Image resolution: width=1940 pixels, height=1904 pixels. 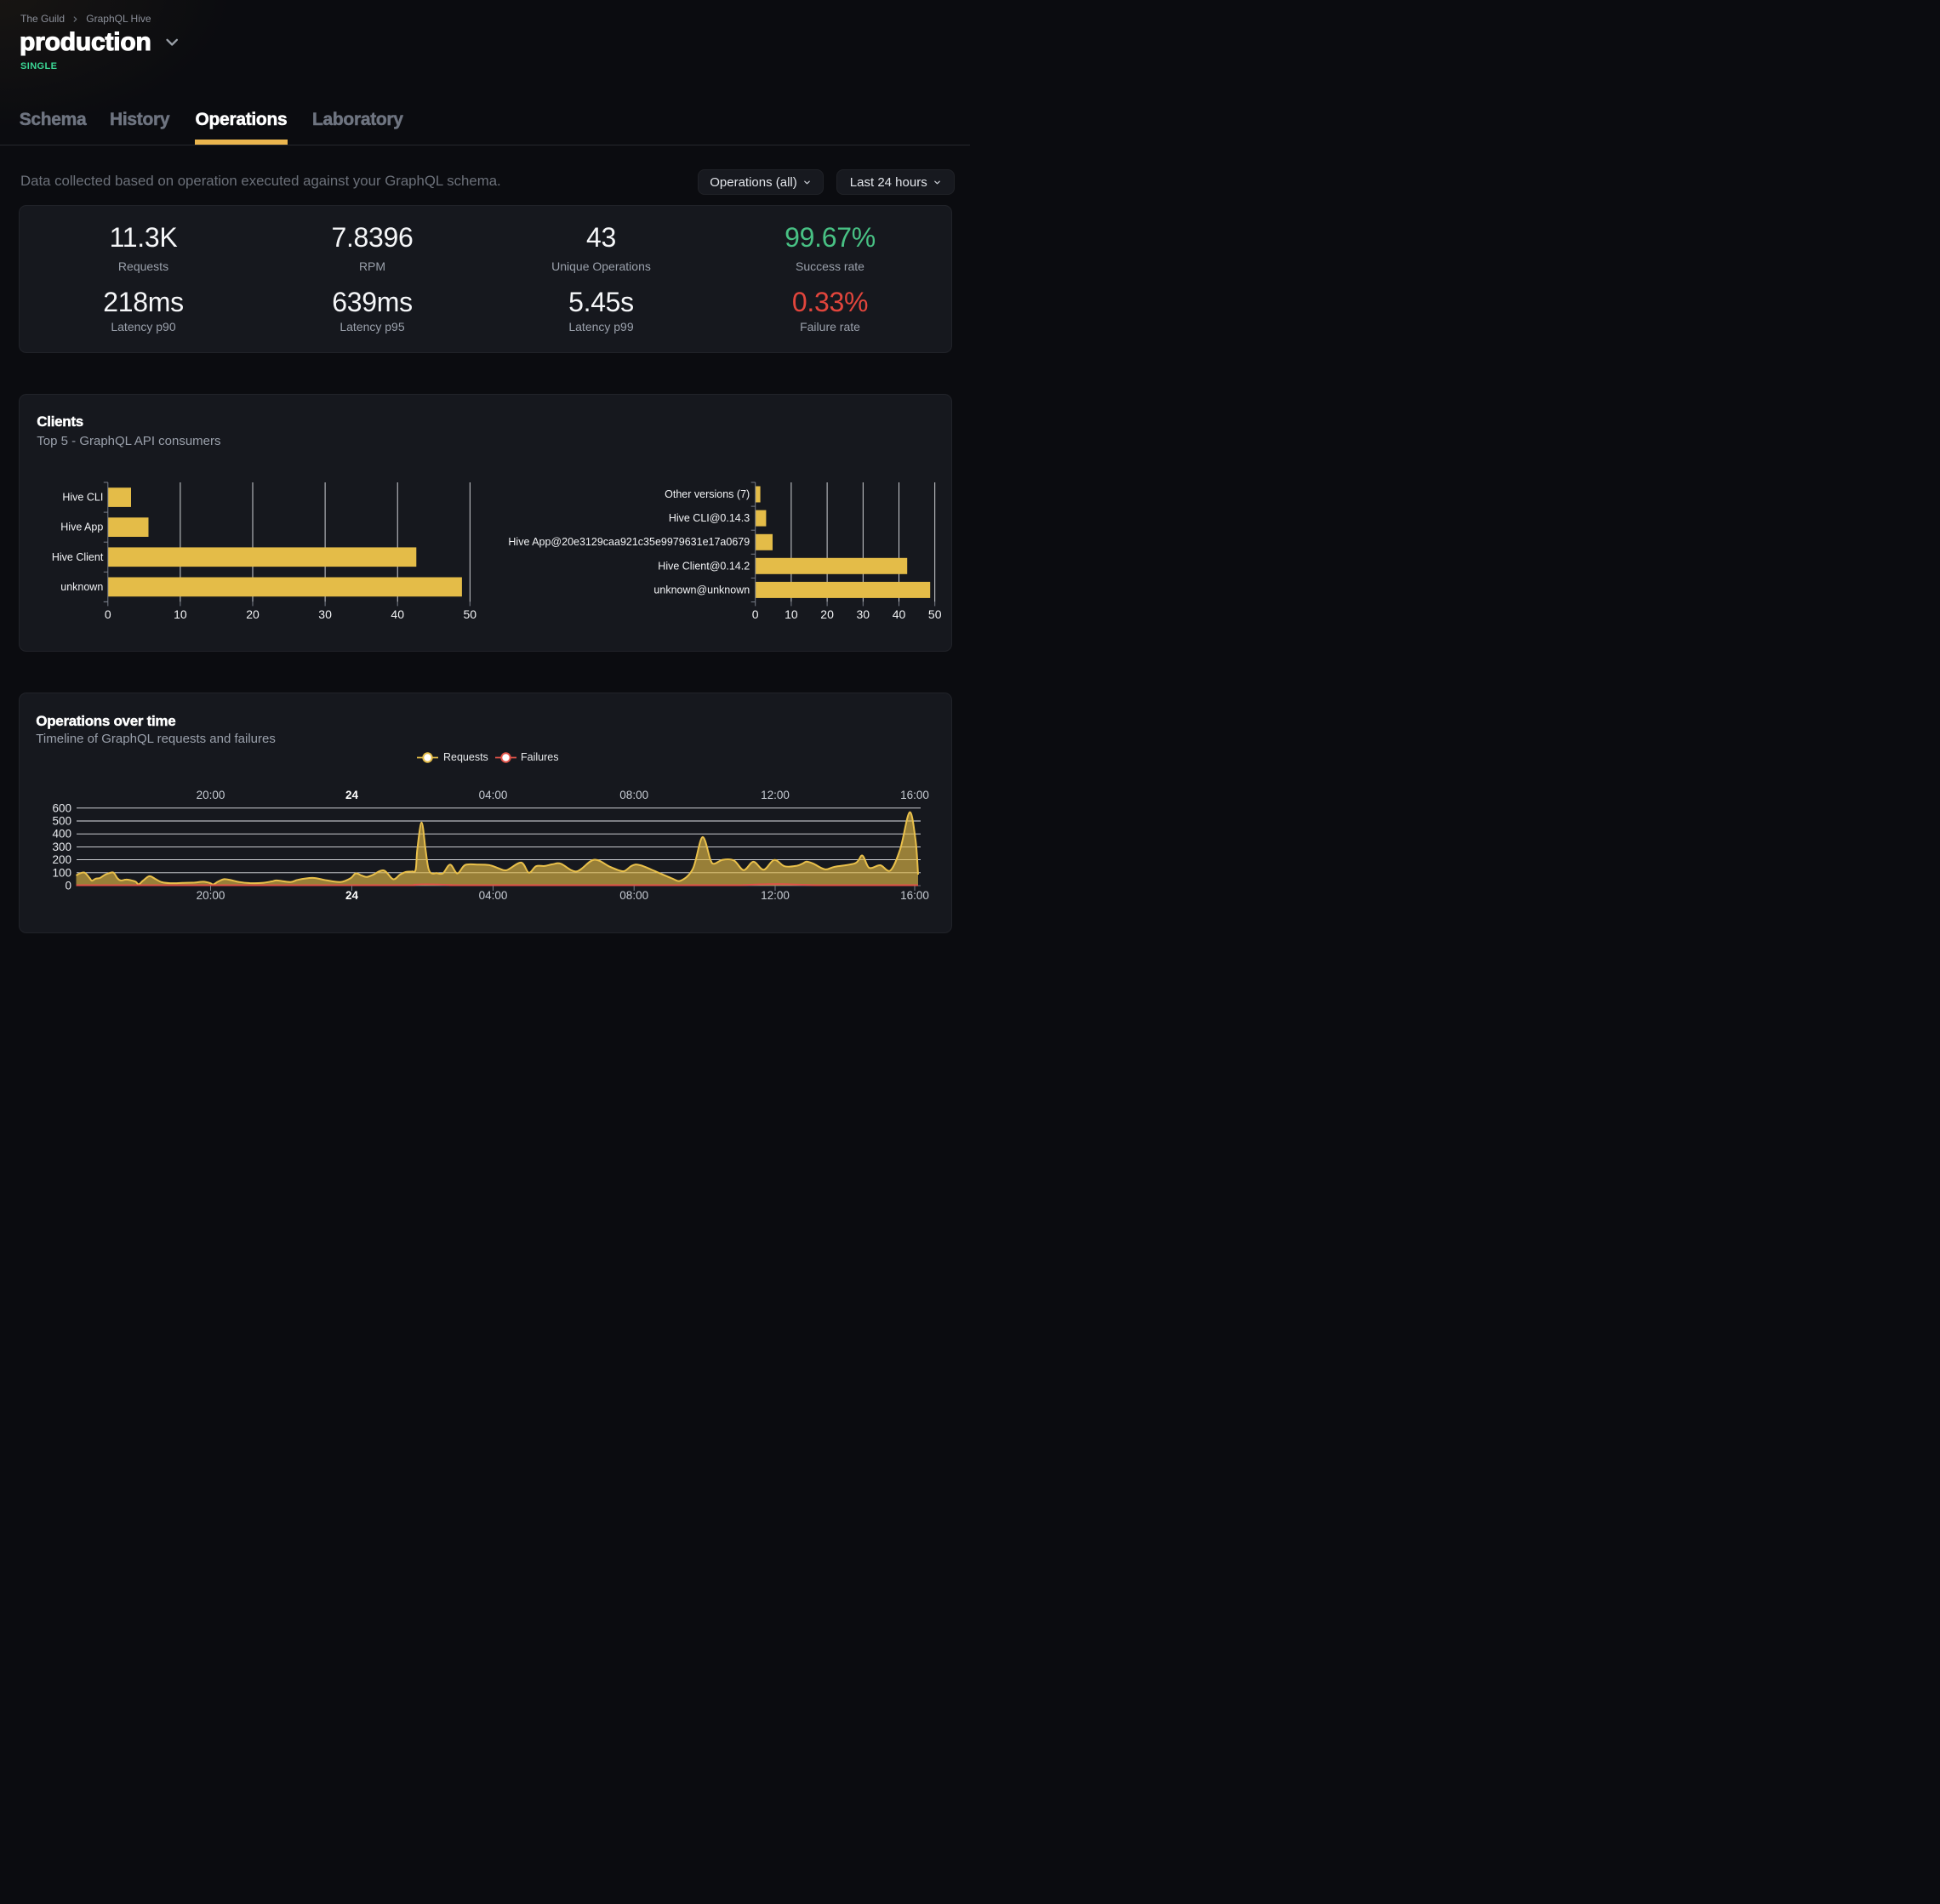 What do you see at coordinates (62, 847) in the screenshot?
I see `svg-text: 300` at bounding box center [62, 847].